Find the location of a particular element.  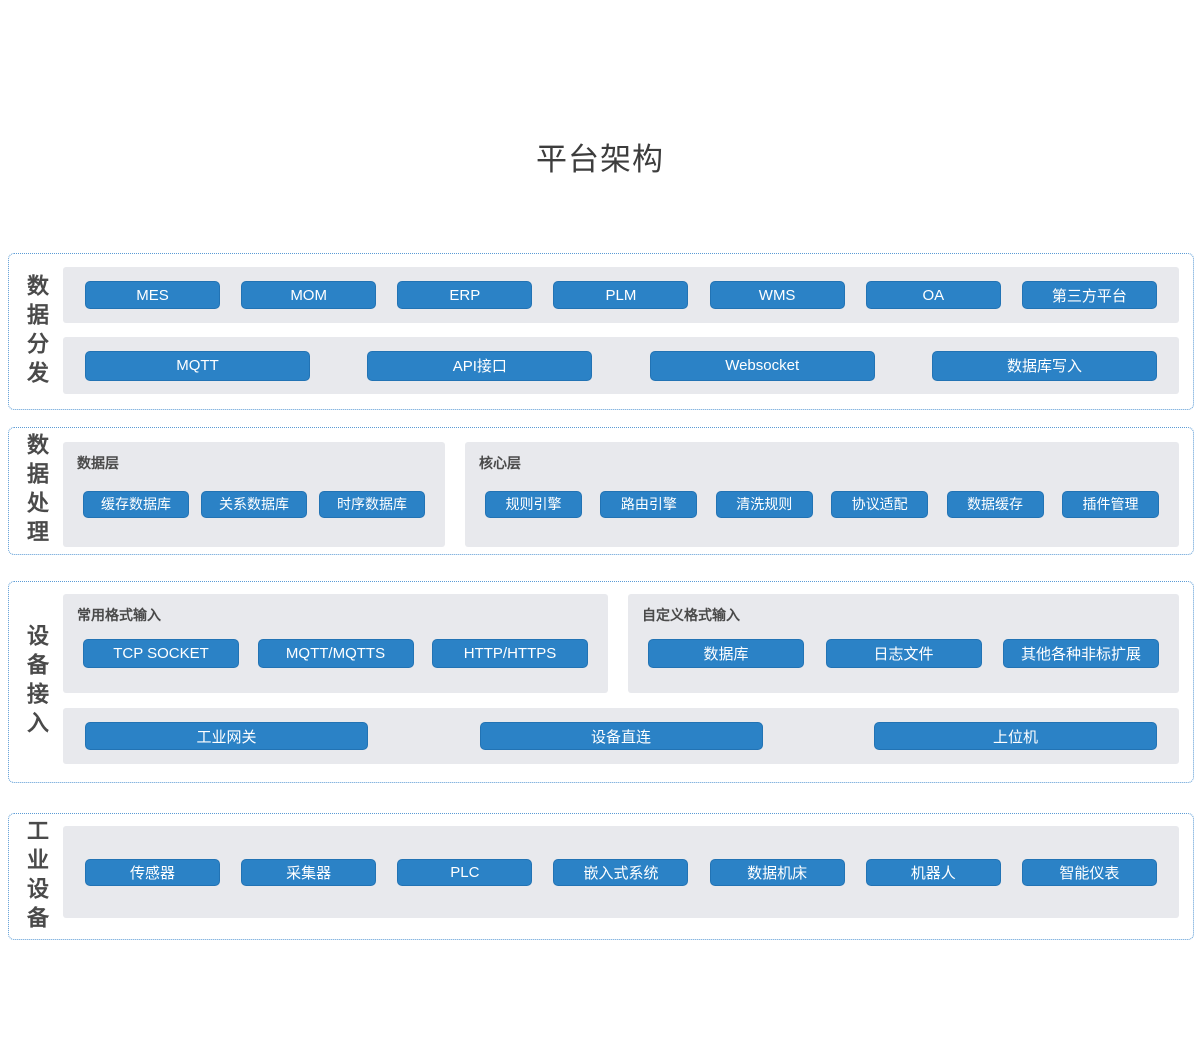

data-layer-group: 数据层 缓存数据库 关系数据库 时序数据库 is located at coordinates (254, 494).